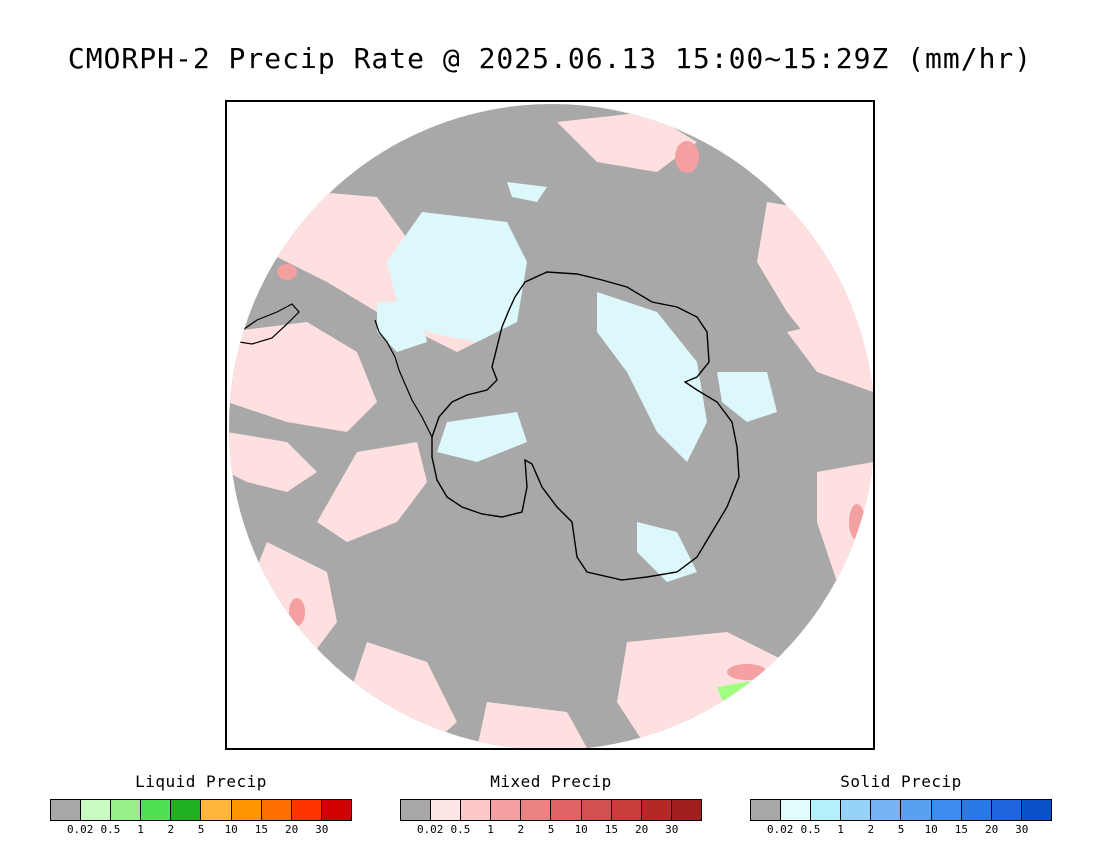 This screenshot has width=1100, height=850. What do you see at coordinates (551, 781) in the screenshot?
I see `legend-title: Mixed Precip` at bounding box center [551, 781].